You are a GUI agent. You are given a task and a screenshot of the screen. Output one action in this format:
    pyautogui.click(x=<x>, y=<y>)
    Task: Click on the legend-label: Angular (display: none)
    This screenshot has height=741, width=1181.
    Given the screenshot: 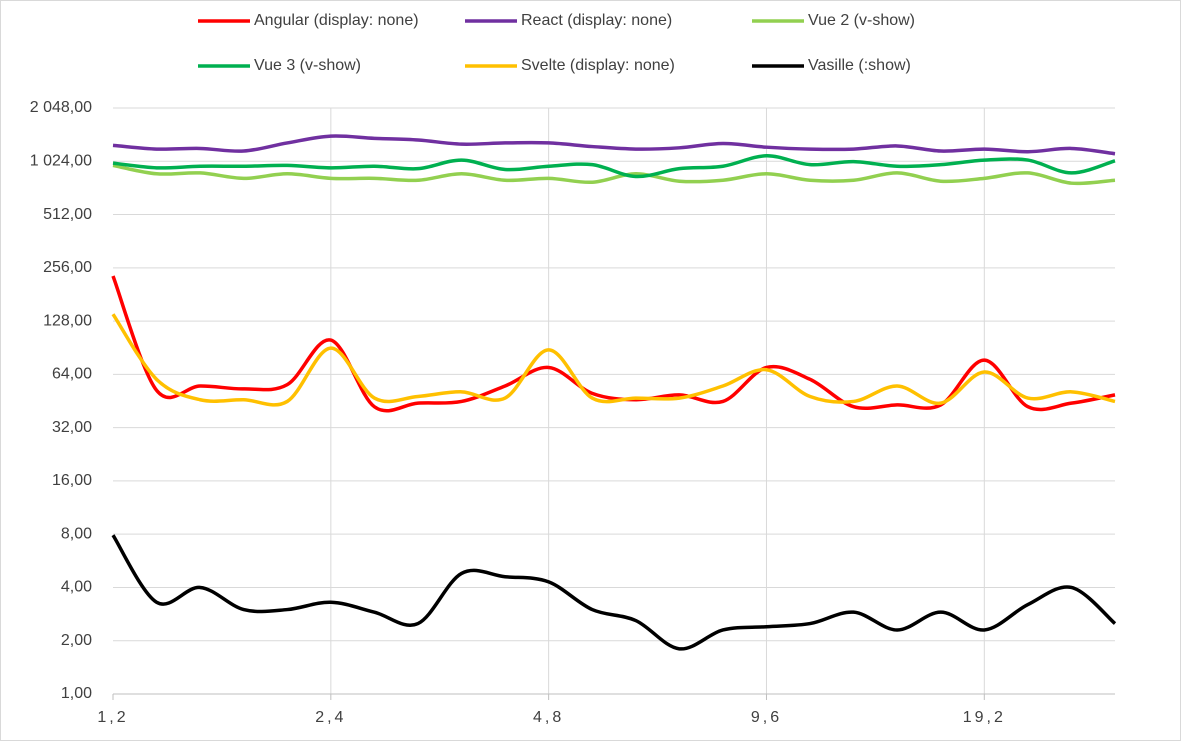 What is the action you would take?
    pyautogui.click(x=336, y=20)
    